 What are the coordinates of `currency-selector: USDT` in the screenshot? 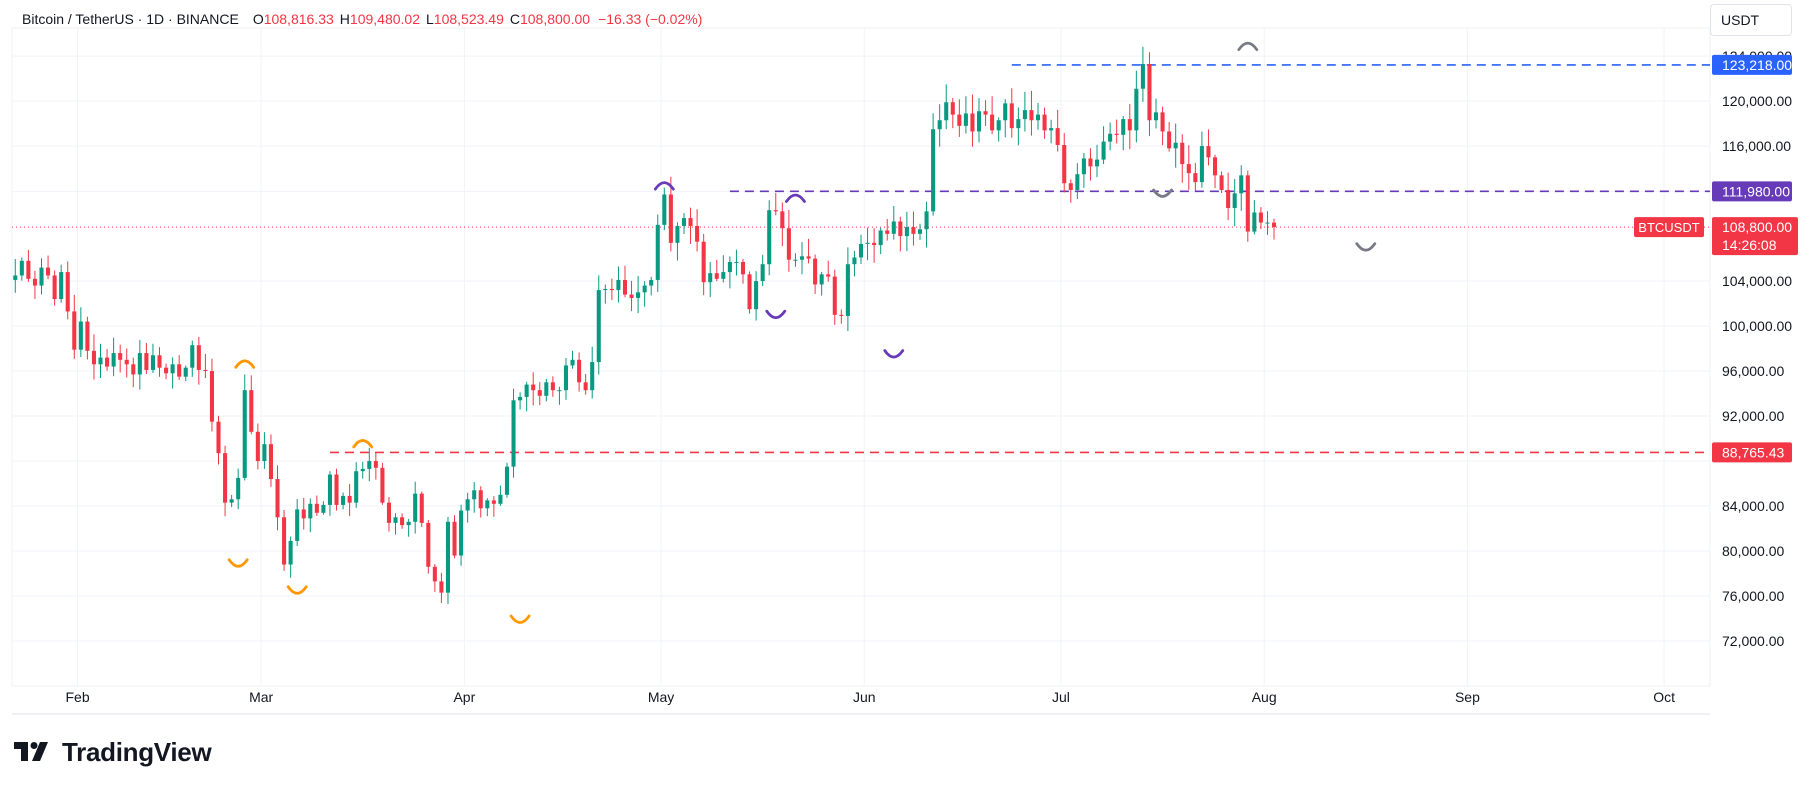 It's located at (1751, 20).